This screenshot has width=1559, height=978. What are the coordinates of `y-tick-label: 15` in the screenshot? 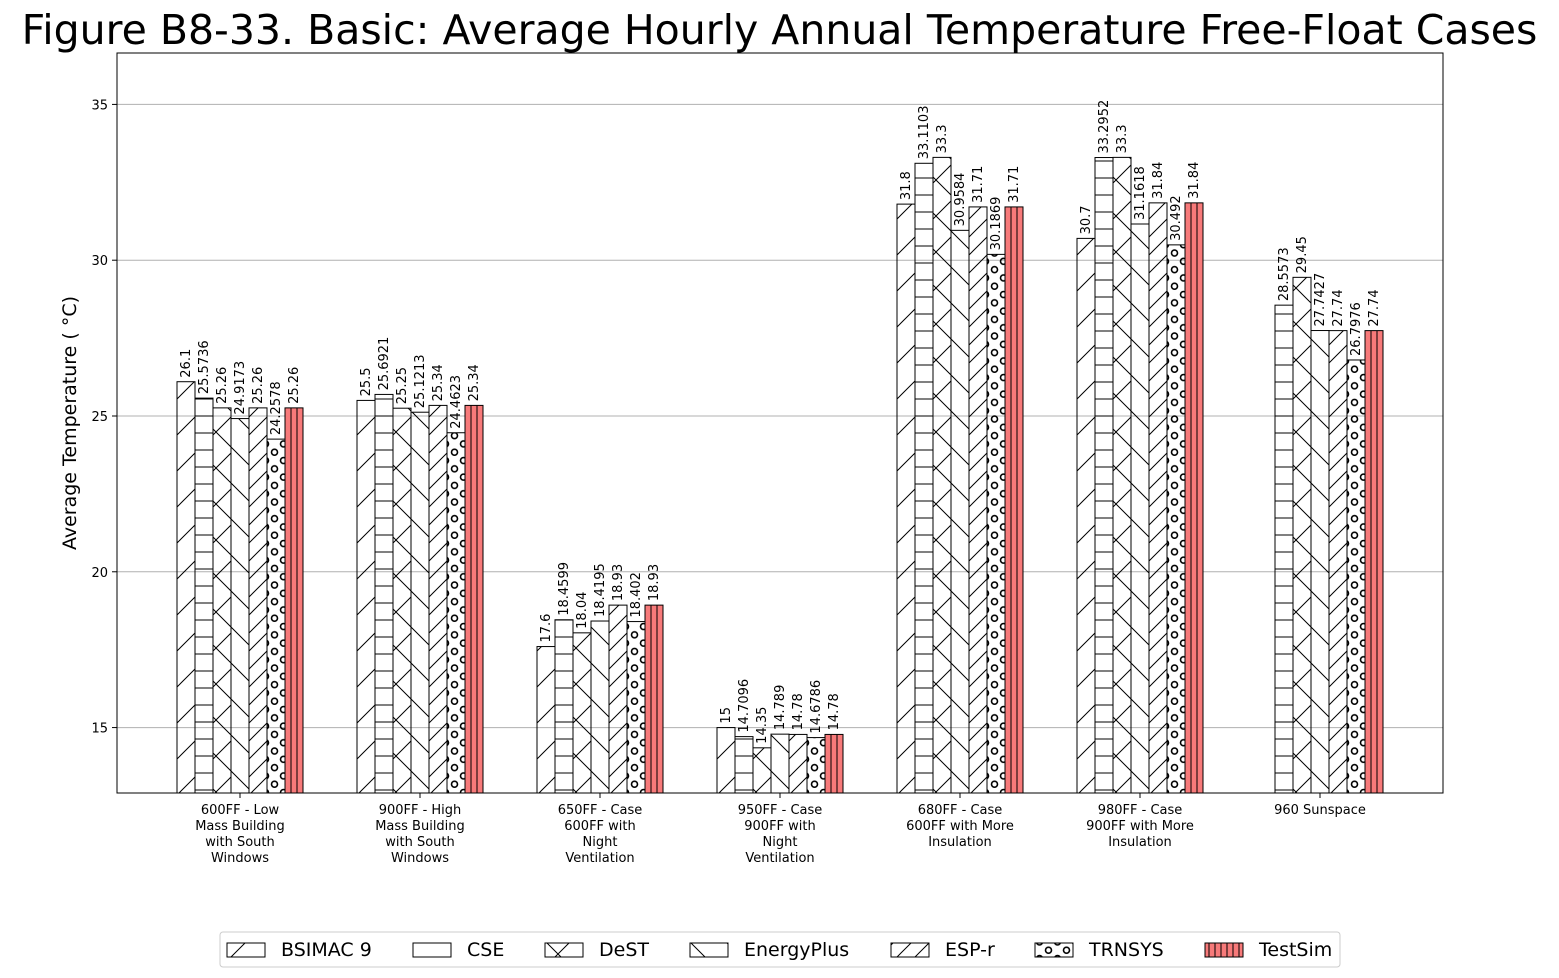 It's located at (99, 729).